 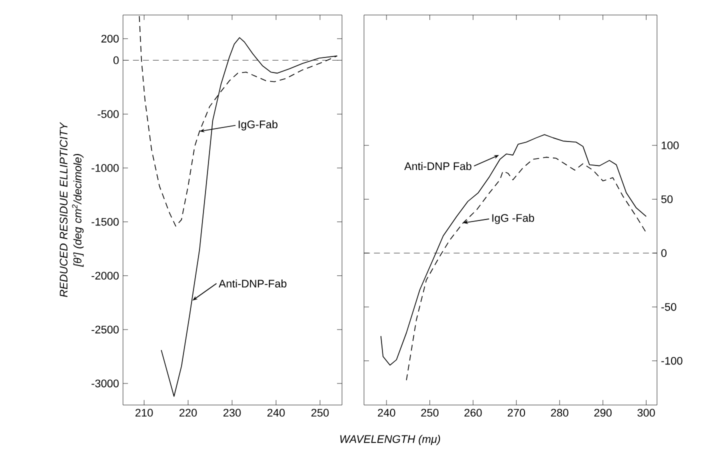 I want to click on y-tick-label: -1000, so click(x=105, y=168).